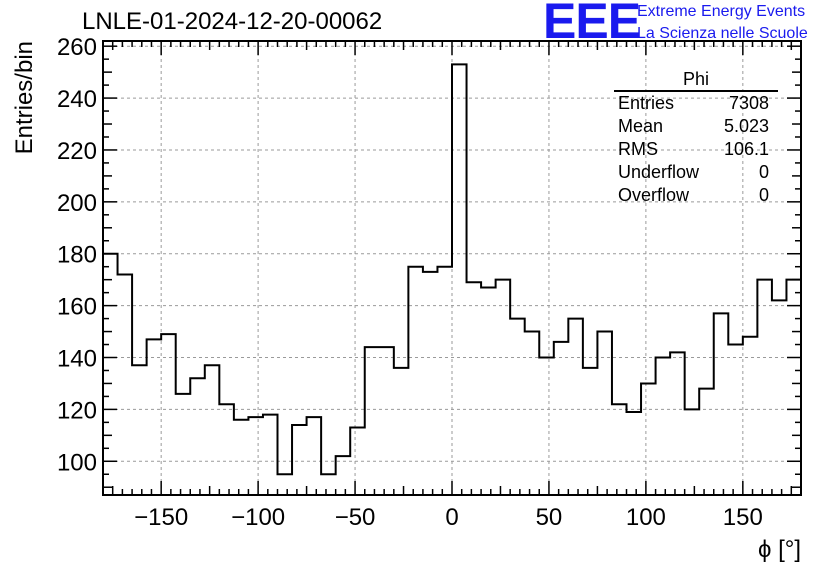 The image size is (836, 572). What do you see at coordinates (748, 103) in the screenshot?
I see `stats-value: 7308` at bounding box center [748, 103].